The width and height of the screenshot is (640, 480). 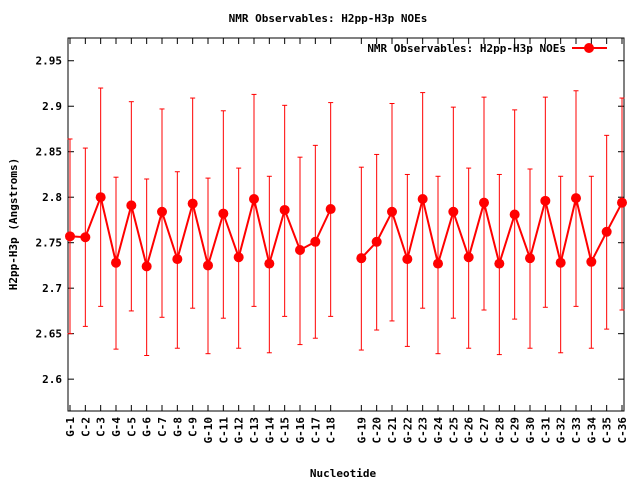 I want to click on x-tick-label: C-21, so click(x=392, y=430).